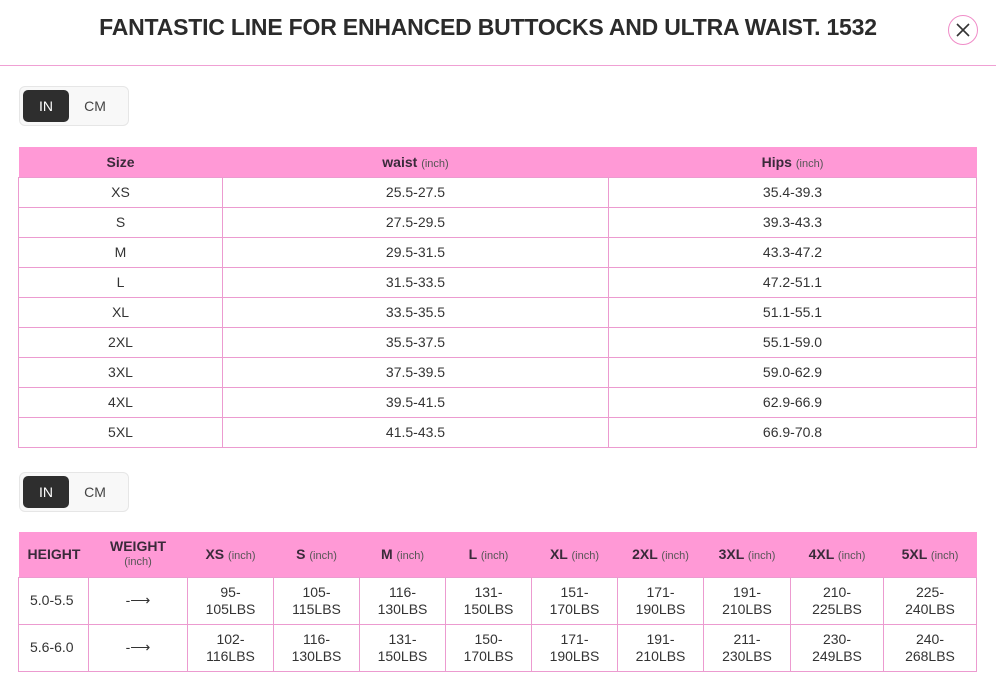  I want to click on column-header: L (inch), so click(488, 554).